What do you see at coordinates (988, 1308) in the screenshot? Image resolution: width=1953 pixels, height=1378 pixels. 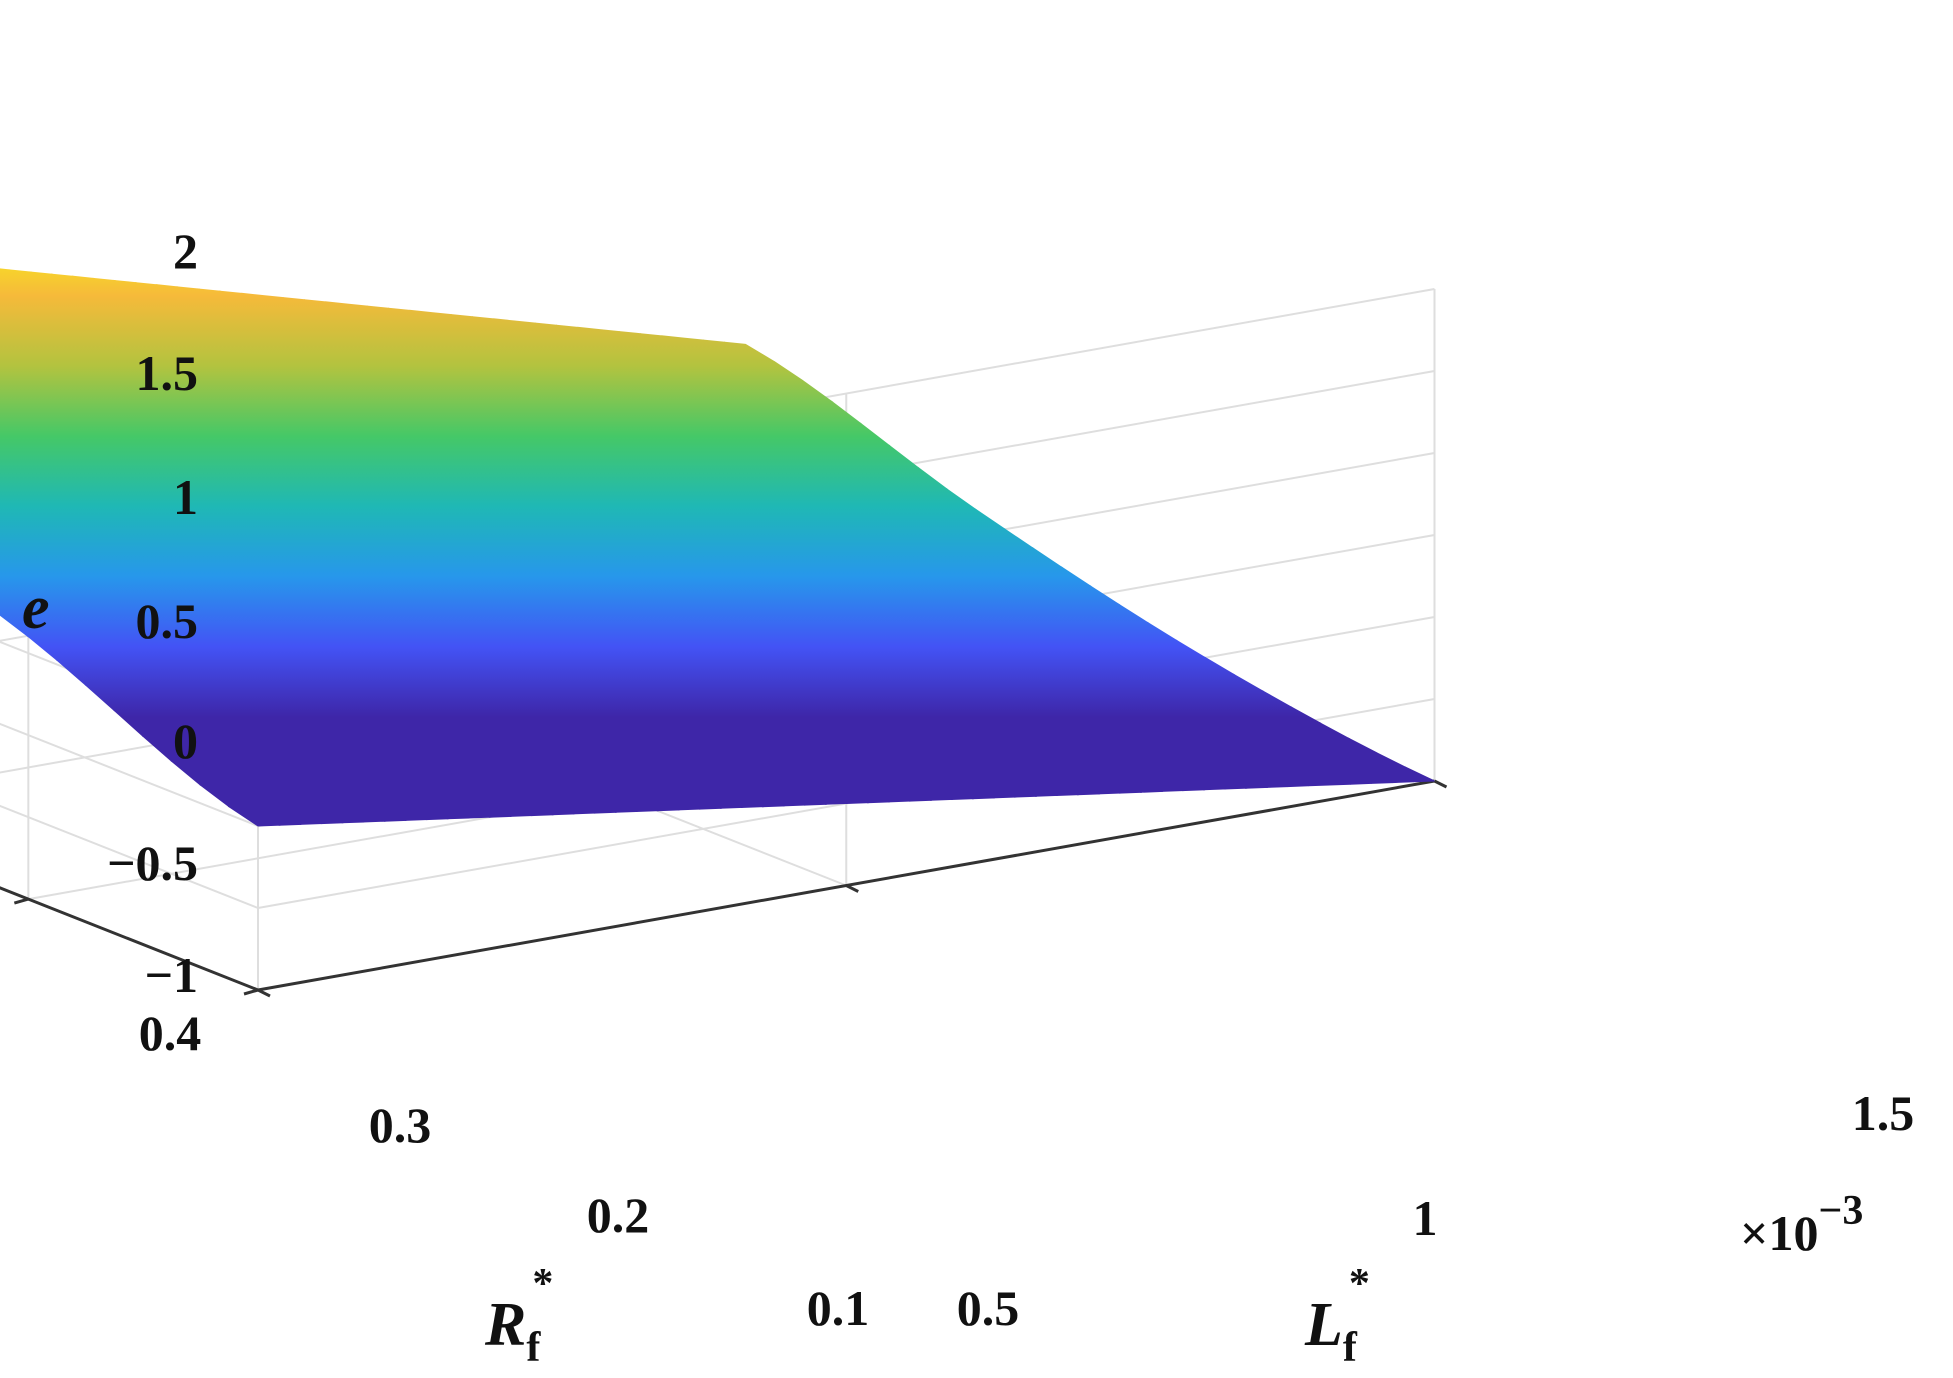 I see `x-tick-label: 0.5` at bounding box center [988, 1308].